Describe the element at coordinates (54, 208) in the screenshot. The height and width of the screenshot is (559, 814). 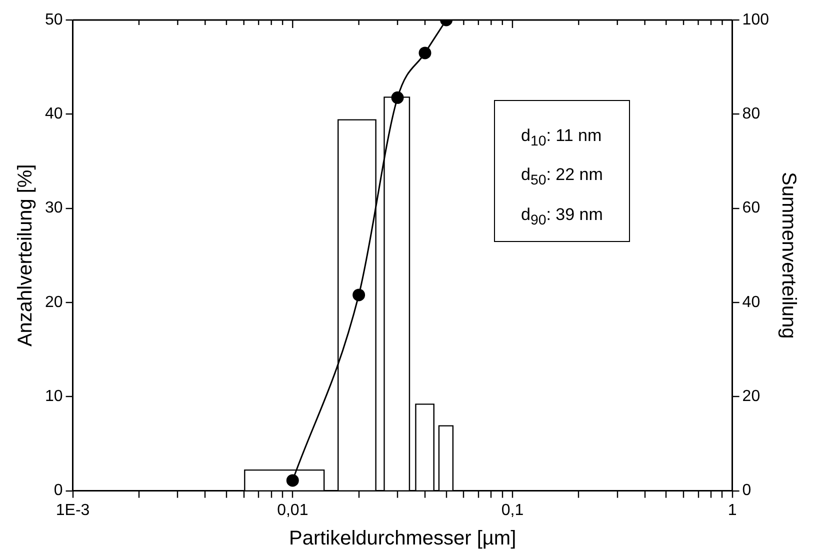
I see `y-tick-label: 30` at that location.